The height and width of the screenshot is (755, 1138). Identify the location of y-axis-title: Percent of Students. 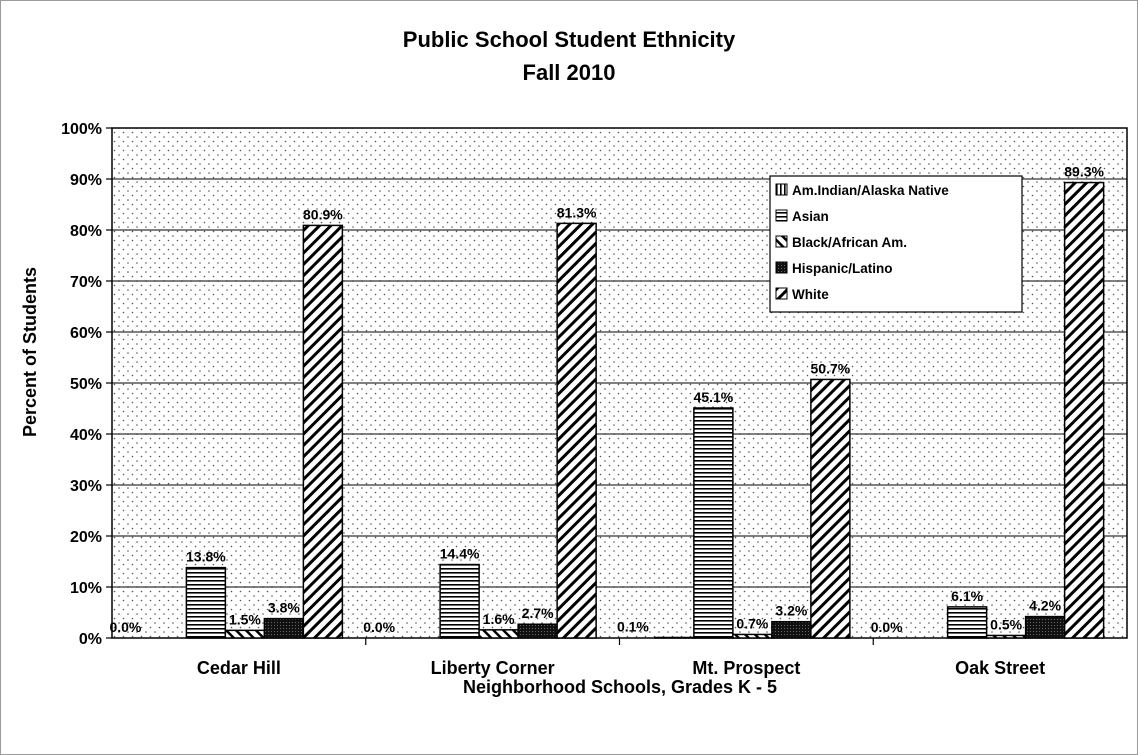
(30, 352).